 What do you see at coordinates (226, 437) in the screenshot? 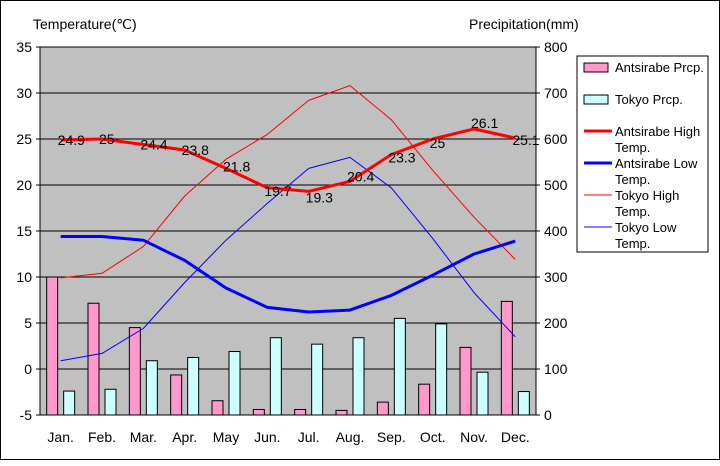
I see `x-tick-label: May` at bounding box center [226, 437].